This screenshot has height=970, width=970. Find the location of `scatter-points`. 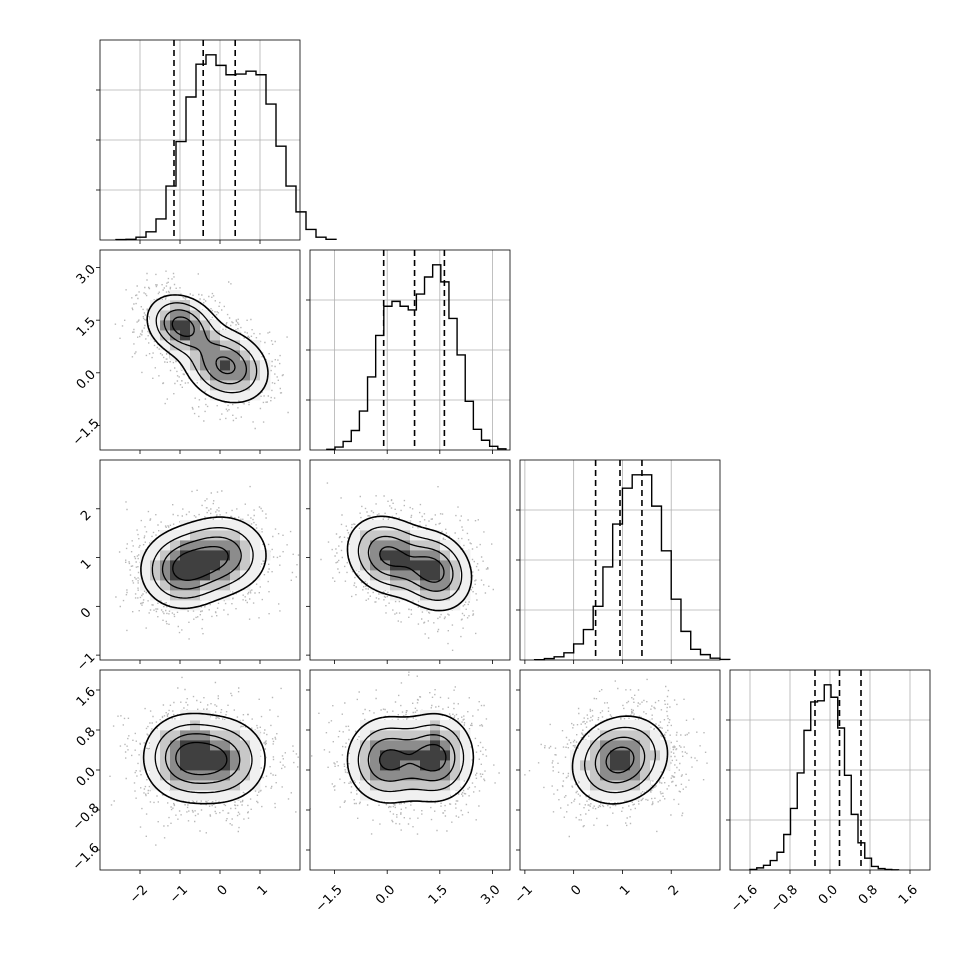

scatter-points is located at coordinates (207, 562).